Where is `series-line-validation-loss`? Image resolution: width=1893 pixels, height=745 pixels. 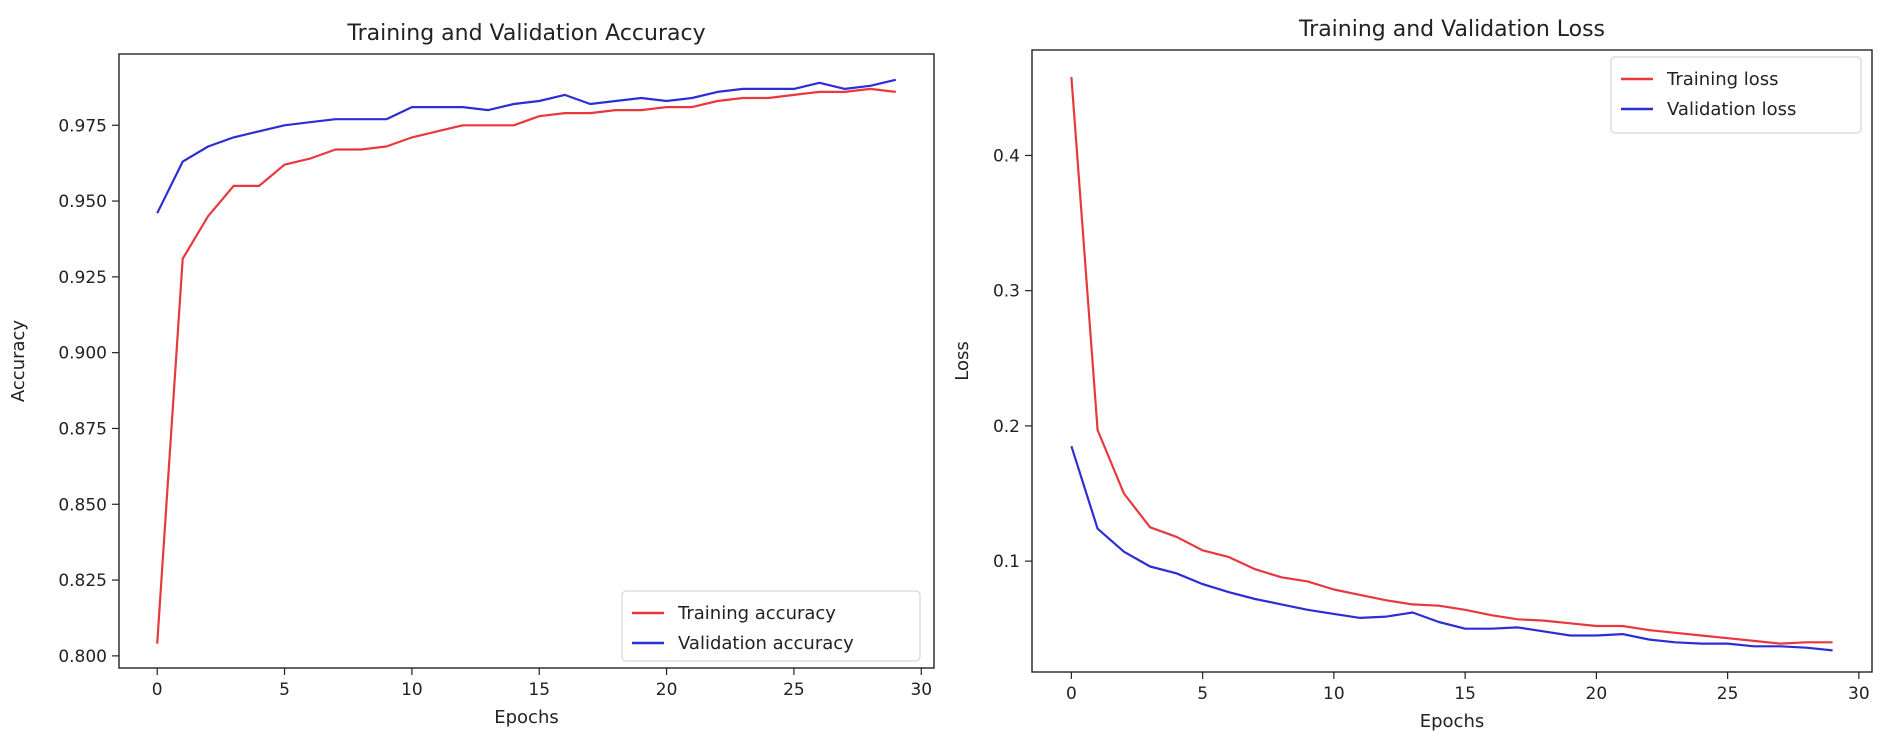
series-line-validation-loss is located at coordinates (1451, 548).